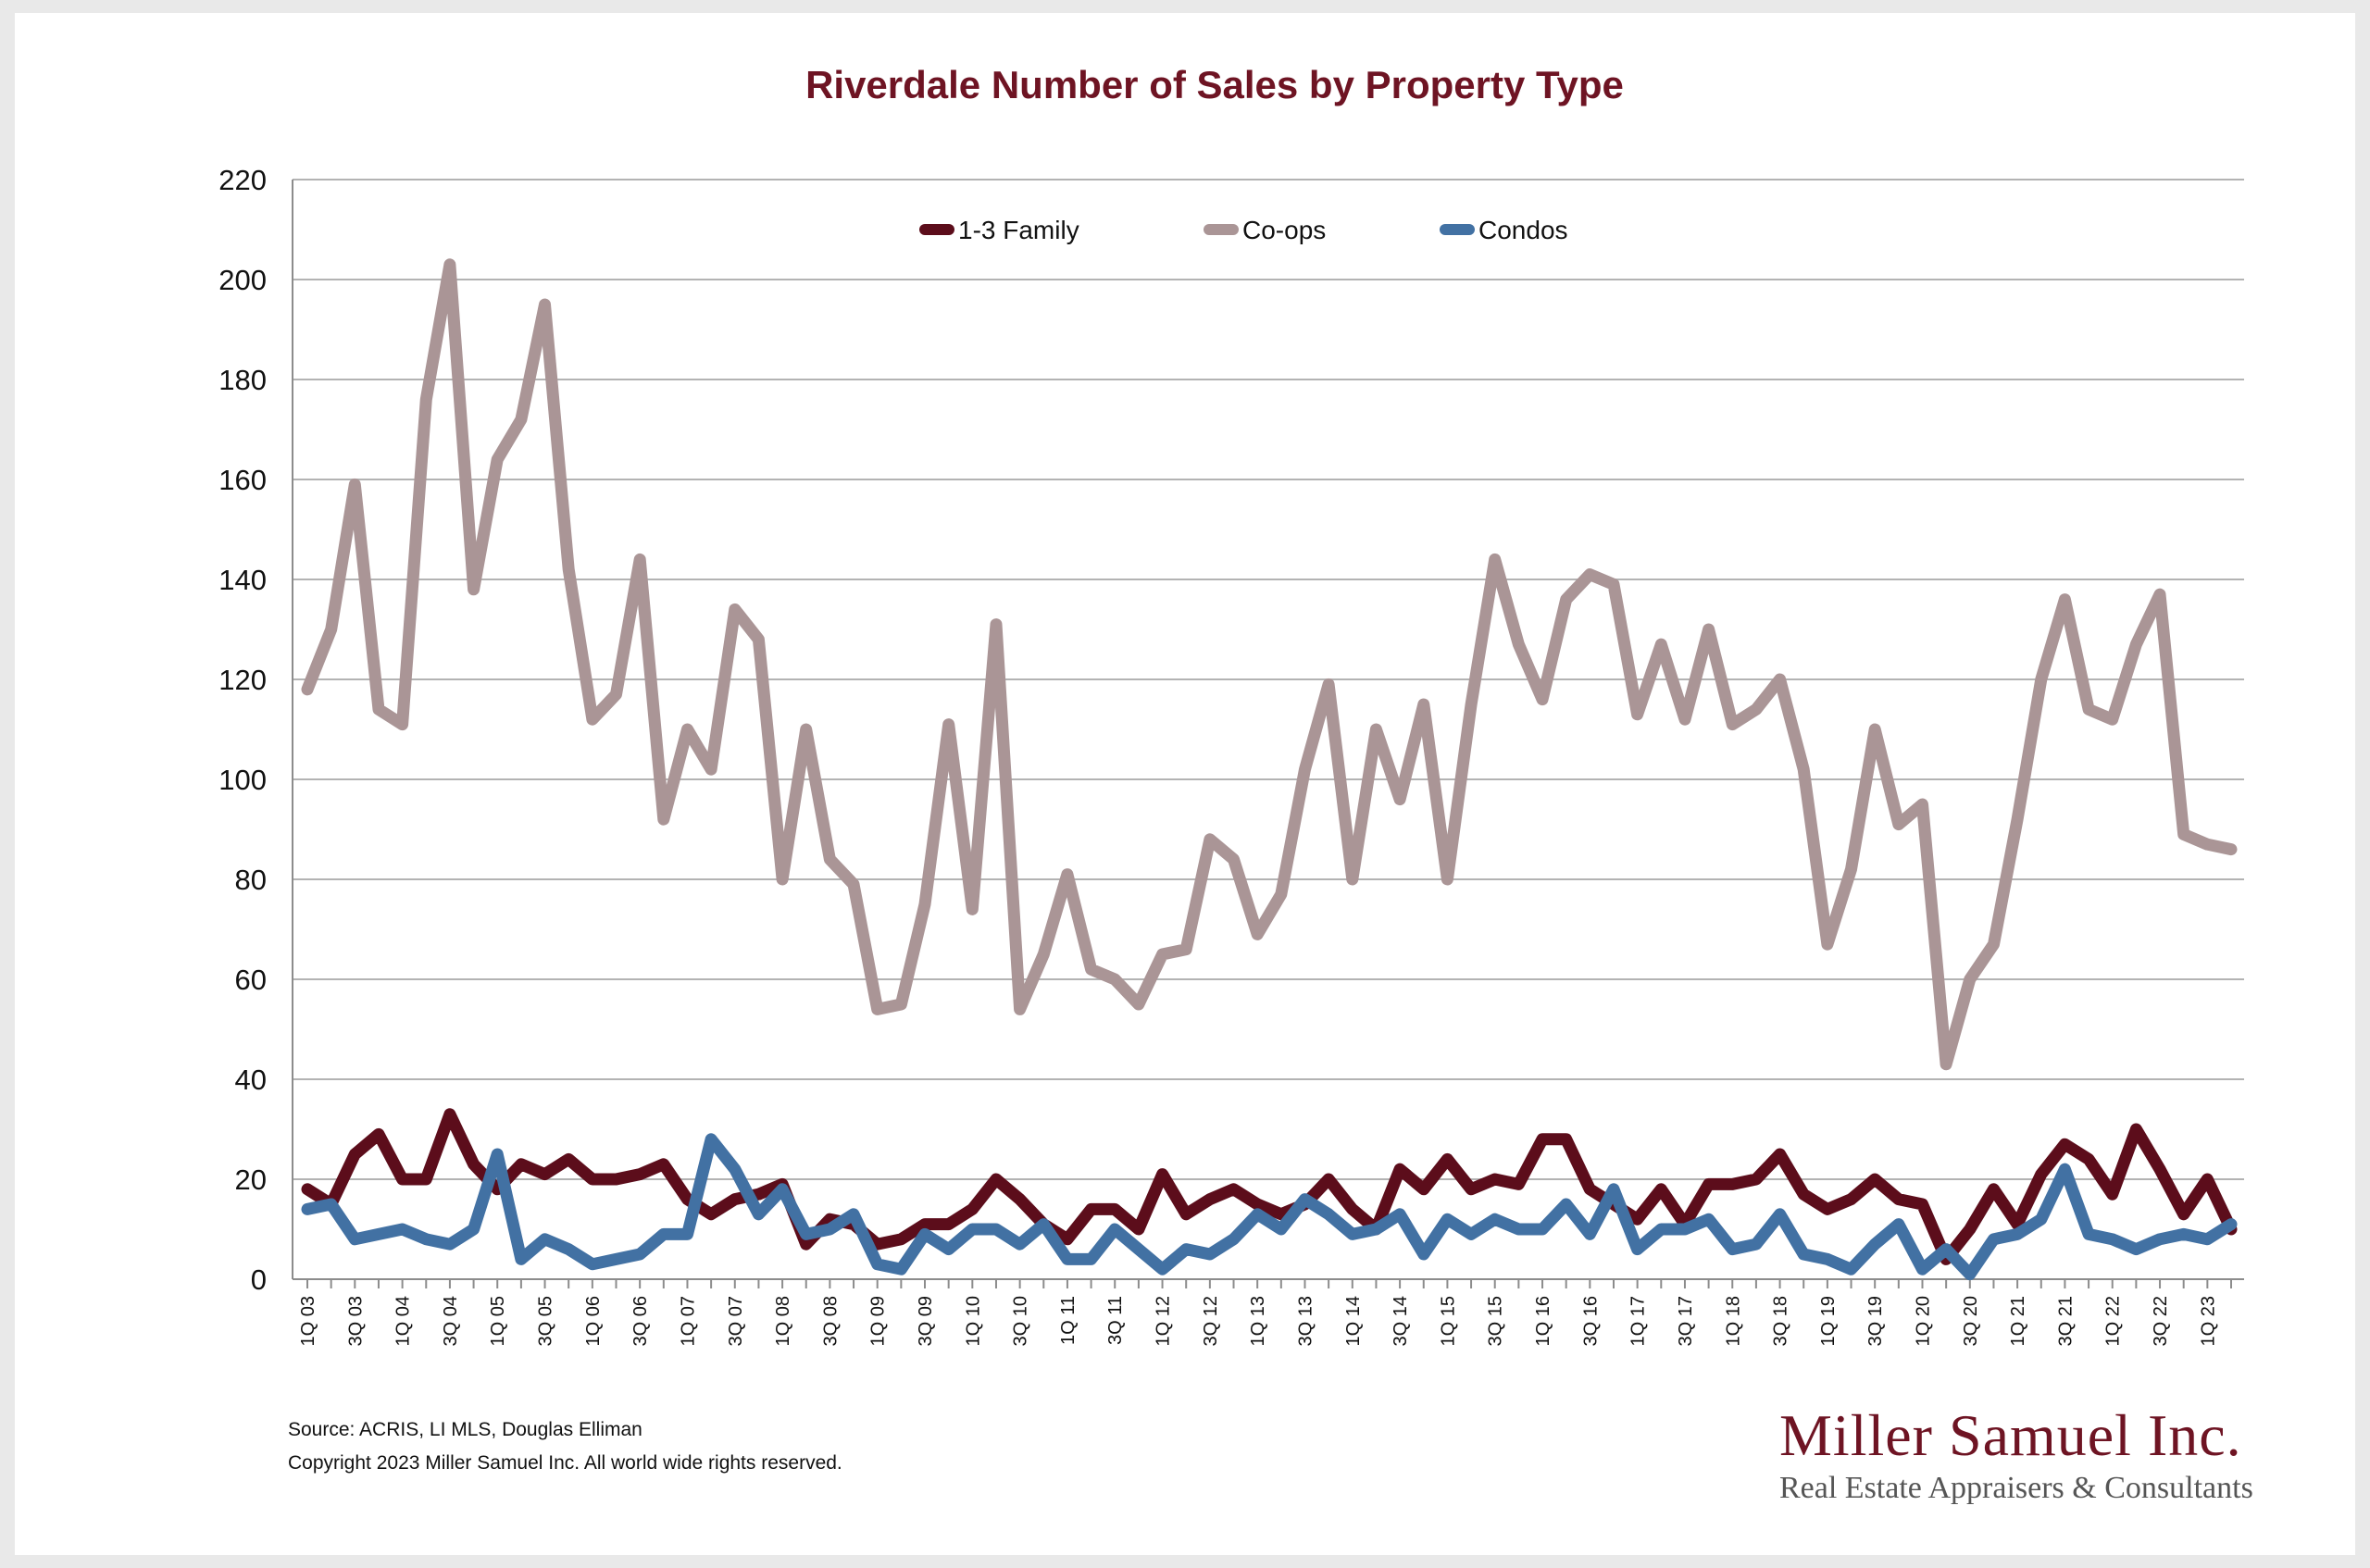  Describe the element at coordinates (1523, 230) in the screenshot. I see `legend-label: Condos` at that location.